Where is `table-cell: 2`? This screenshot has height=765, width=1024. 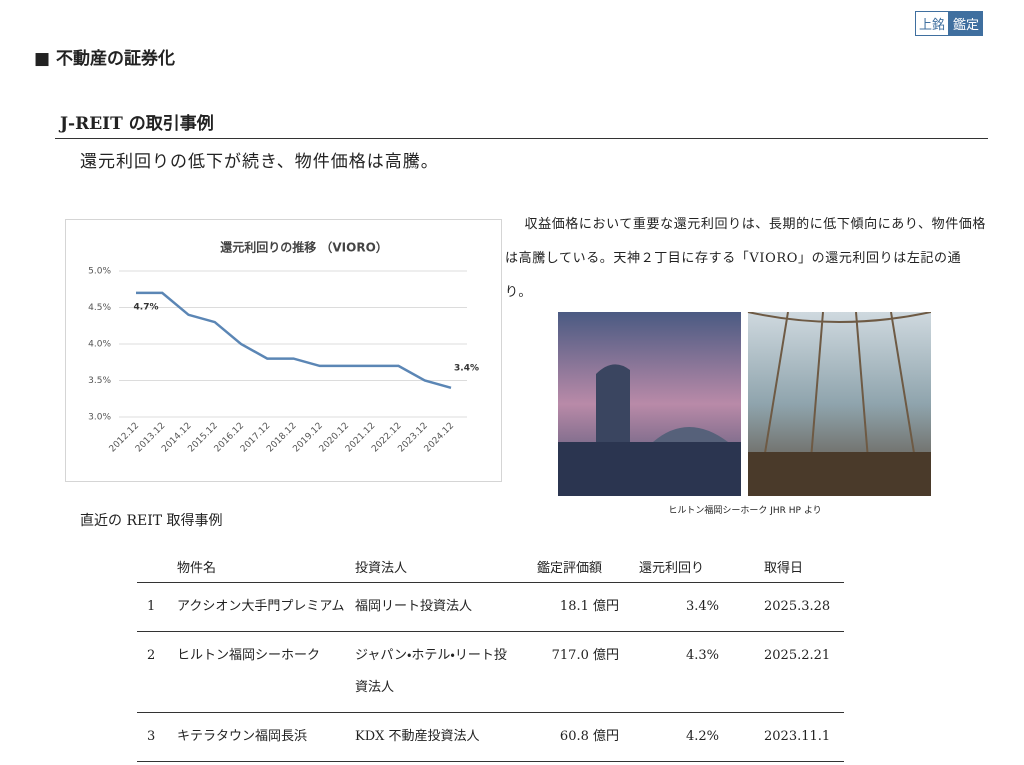
table-cell: 2 is located at coordinates (157, 672).